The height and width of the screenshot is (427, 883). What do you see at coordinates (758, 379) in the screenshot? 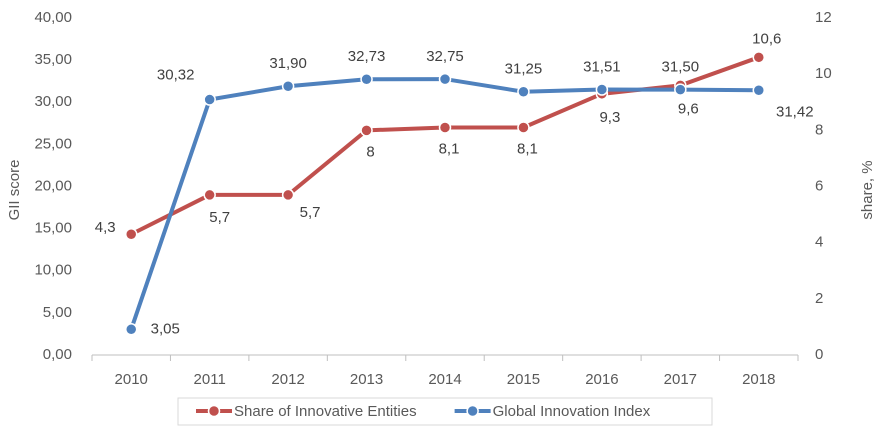
I see `x-tick-label: 2018` at bounding box center [758, 379].